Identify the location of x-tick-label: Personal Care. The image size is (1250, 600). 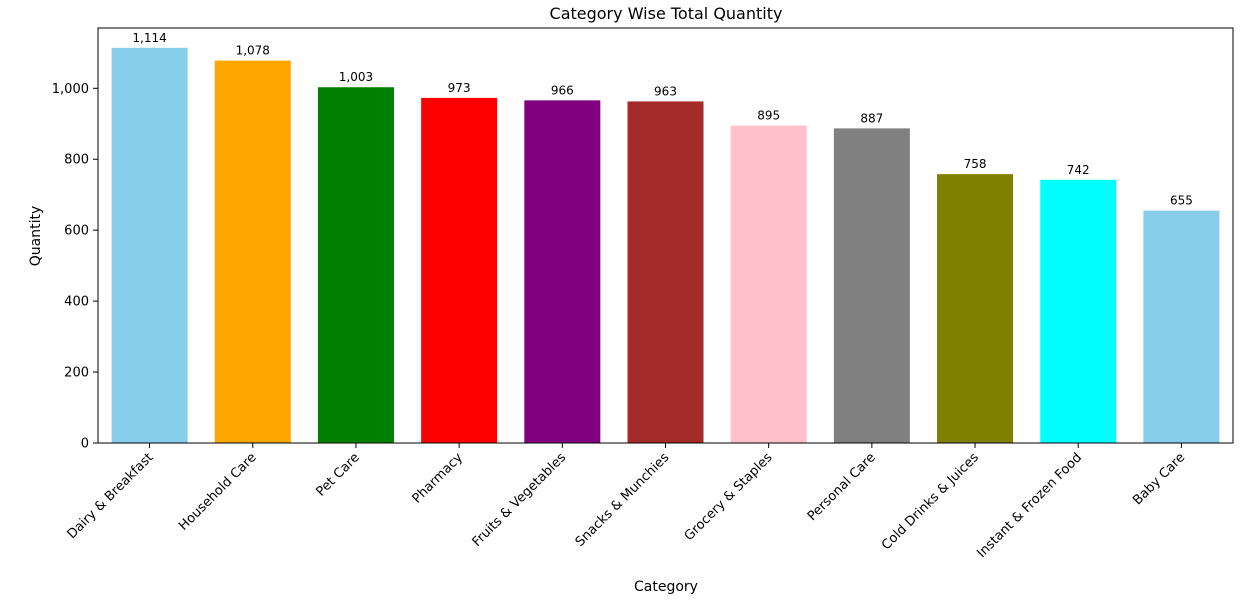
(842, 487).